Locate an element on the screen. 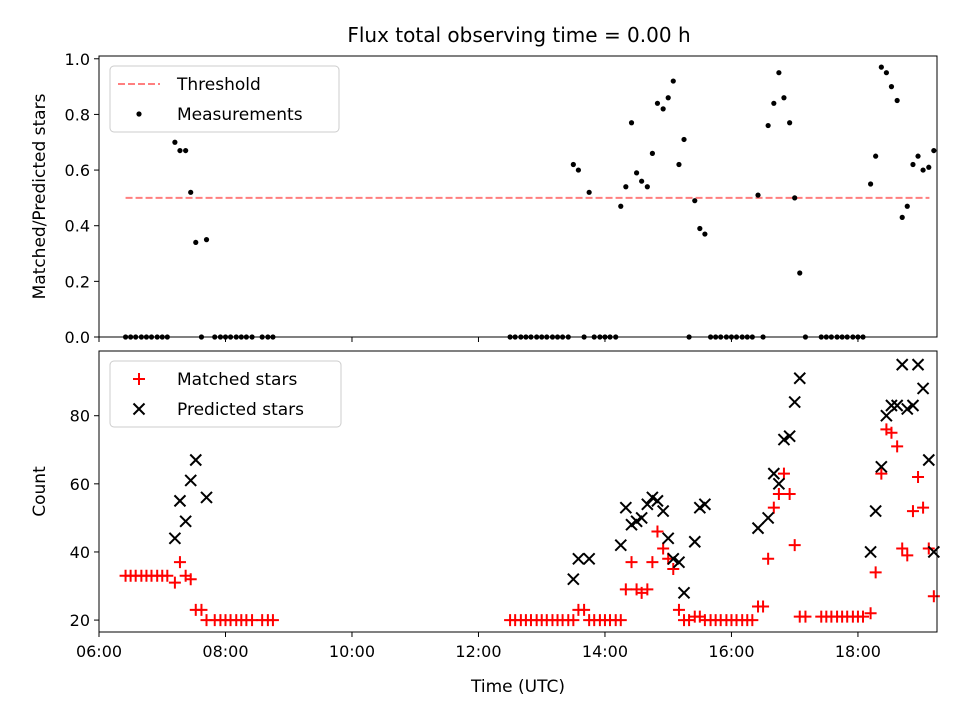  x-tick-label: 10:00 is located at coordinates (352, 651).